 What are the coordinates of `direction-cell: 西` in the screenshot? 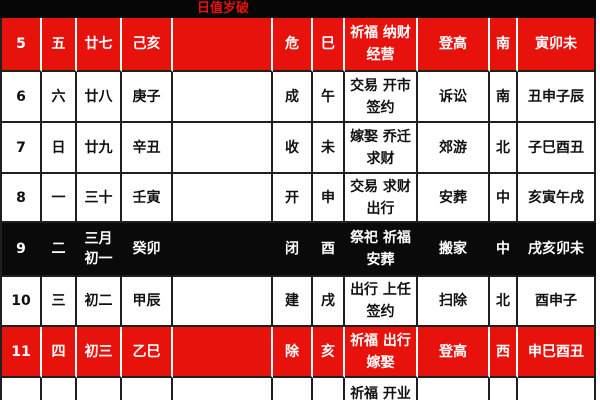 It's located at (504, 352).